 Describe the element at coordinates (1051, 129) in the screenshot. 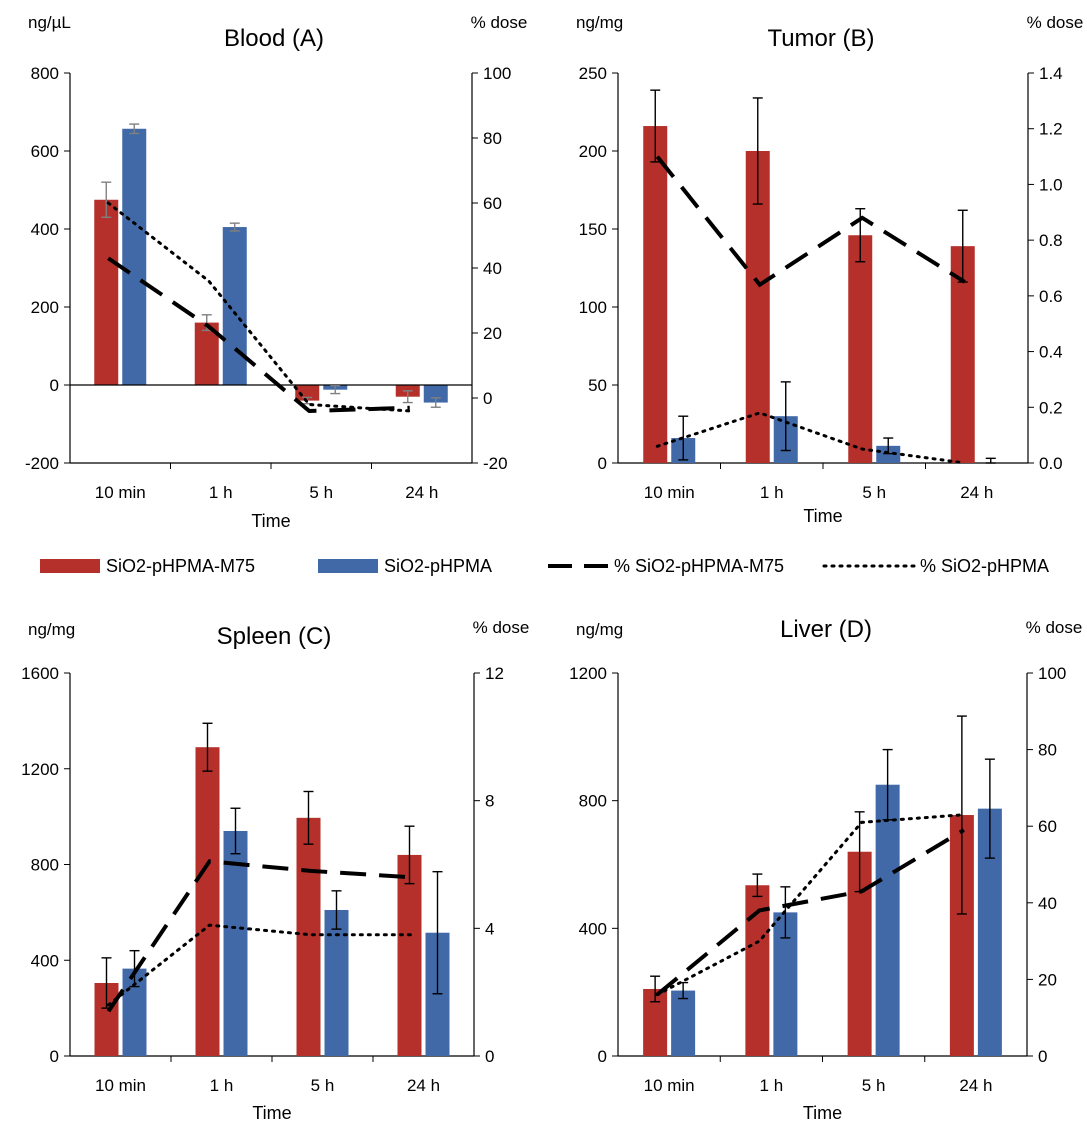

I see `y2-tick-label: 1.2` at that location.